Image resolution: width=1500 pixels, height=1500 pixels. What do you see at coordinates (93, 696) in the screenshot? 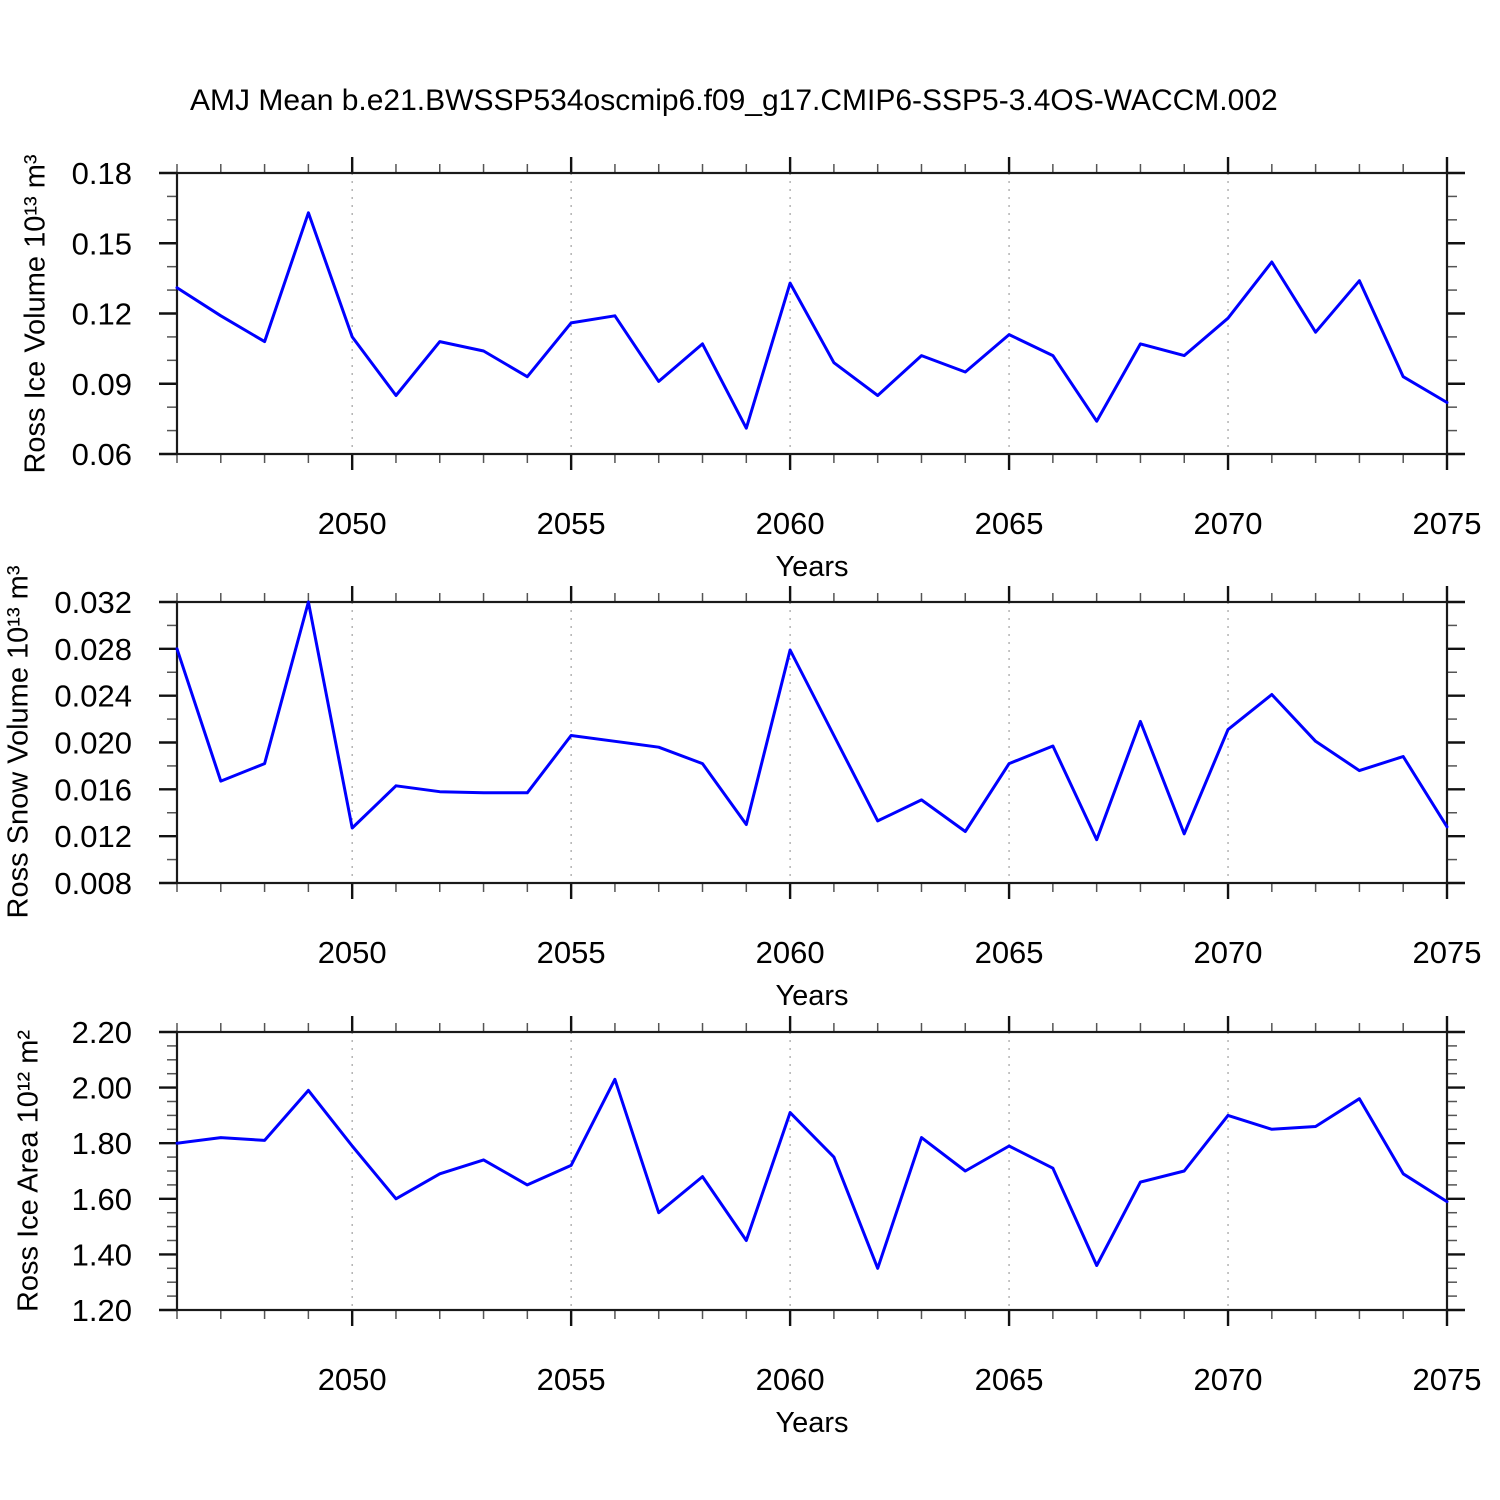
I see `y-tick-label: 0.024` at bounding box center [93, 696].